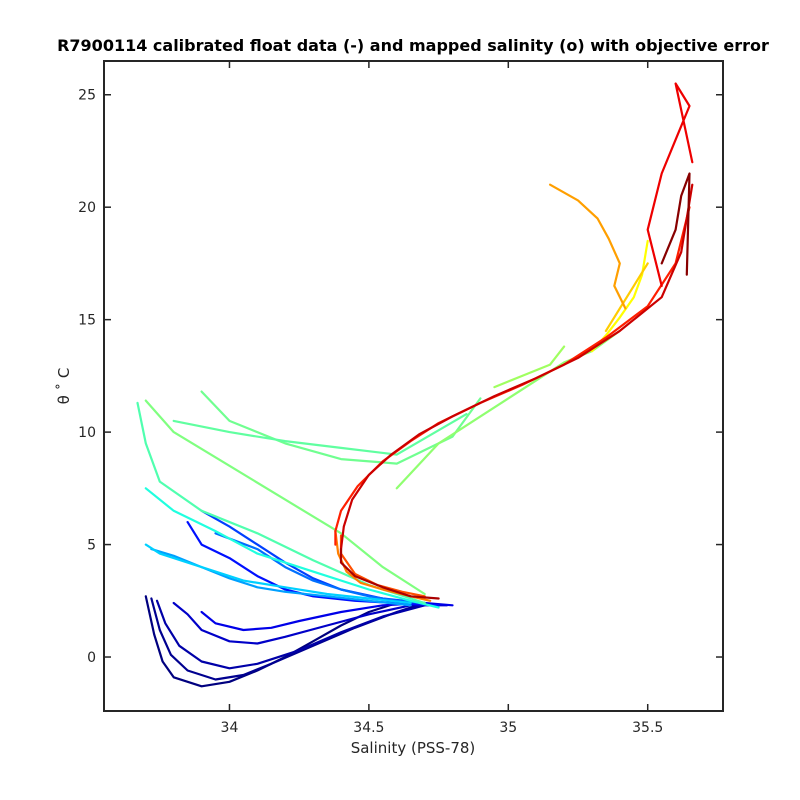  Describe the element at coordinates (87, 433) in the screenshot. I see `y-tick-label: 10` at that location.